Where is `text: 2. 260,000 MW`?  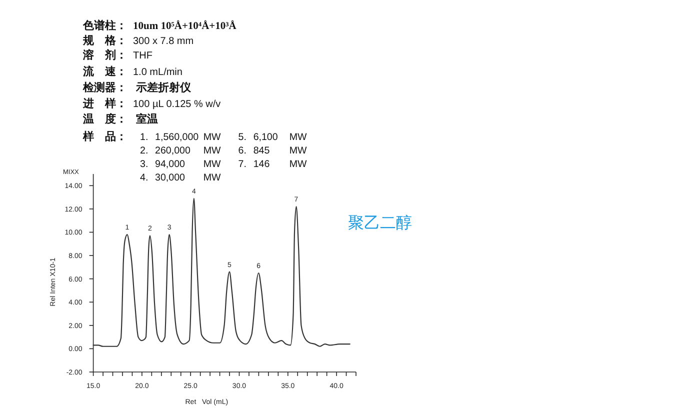 text: 2. 260,000 MW is located at coordinates (180, 151).